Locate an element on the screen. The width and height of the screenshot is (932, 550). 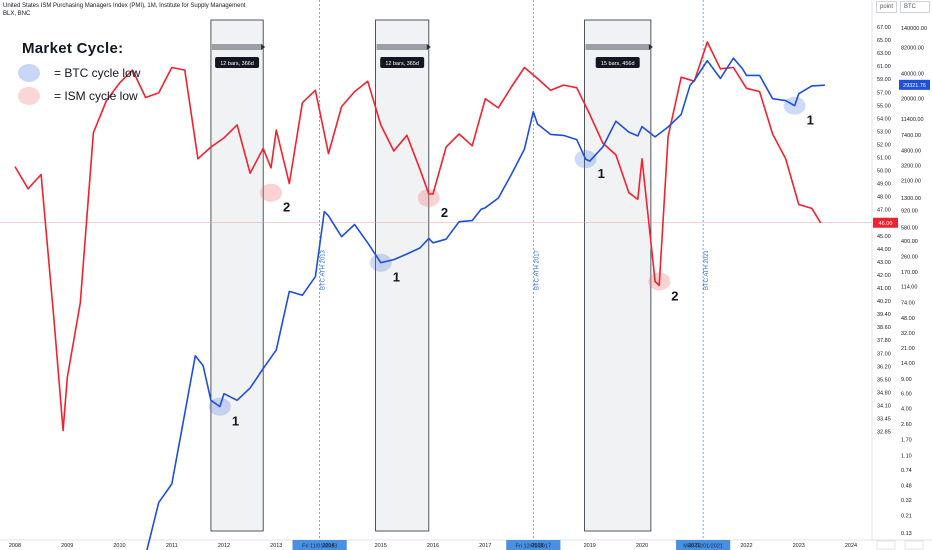
chart-subtitle: BLX, BNC is located at coordinates (17, 14).